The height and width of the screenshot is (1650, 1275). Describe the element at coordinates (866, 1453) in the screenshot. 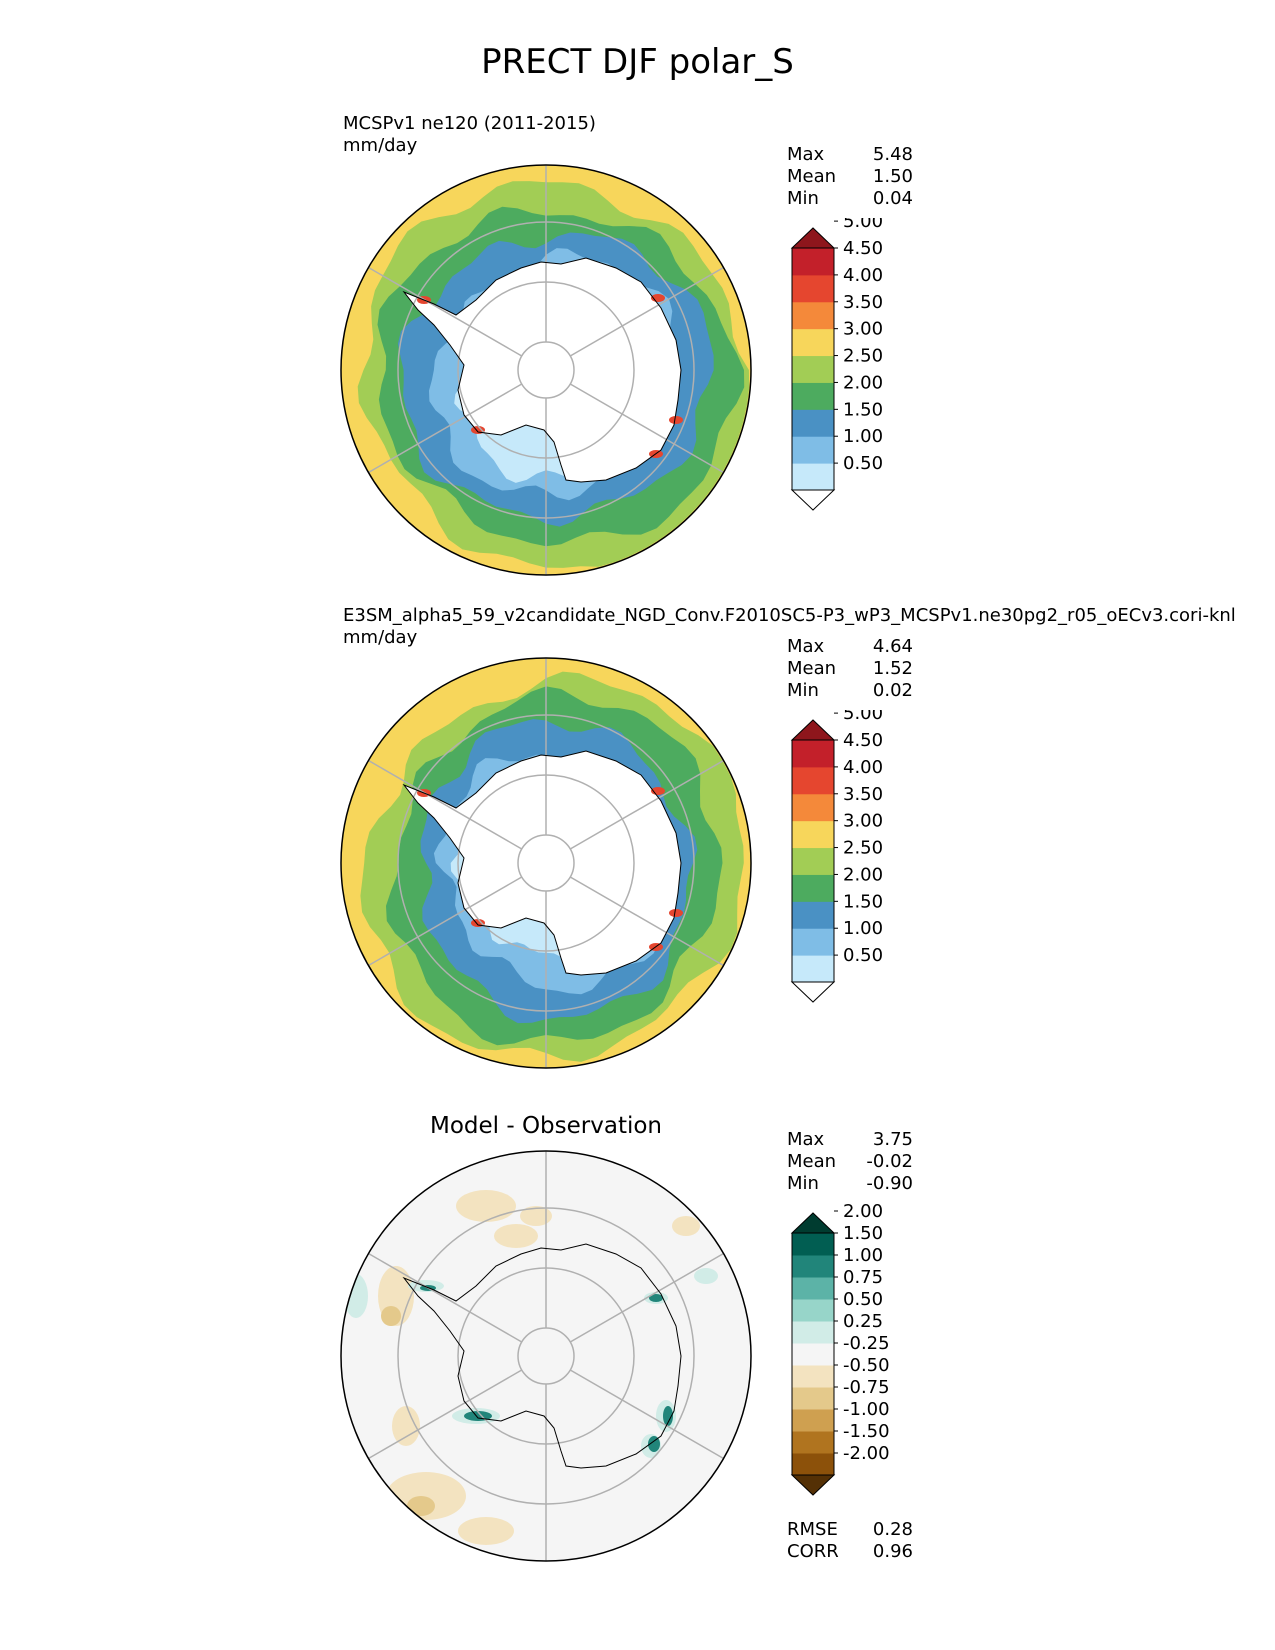

I see `colorbar-tick-label: -2.00` at that location.